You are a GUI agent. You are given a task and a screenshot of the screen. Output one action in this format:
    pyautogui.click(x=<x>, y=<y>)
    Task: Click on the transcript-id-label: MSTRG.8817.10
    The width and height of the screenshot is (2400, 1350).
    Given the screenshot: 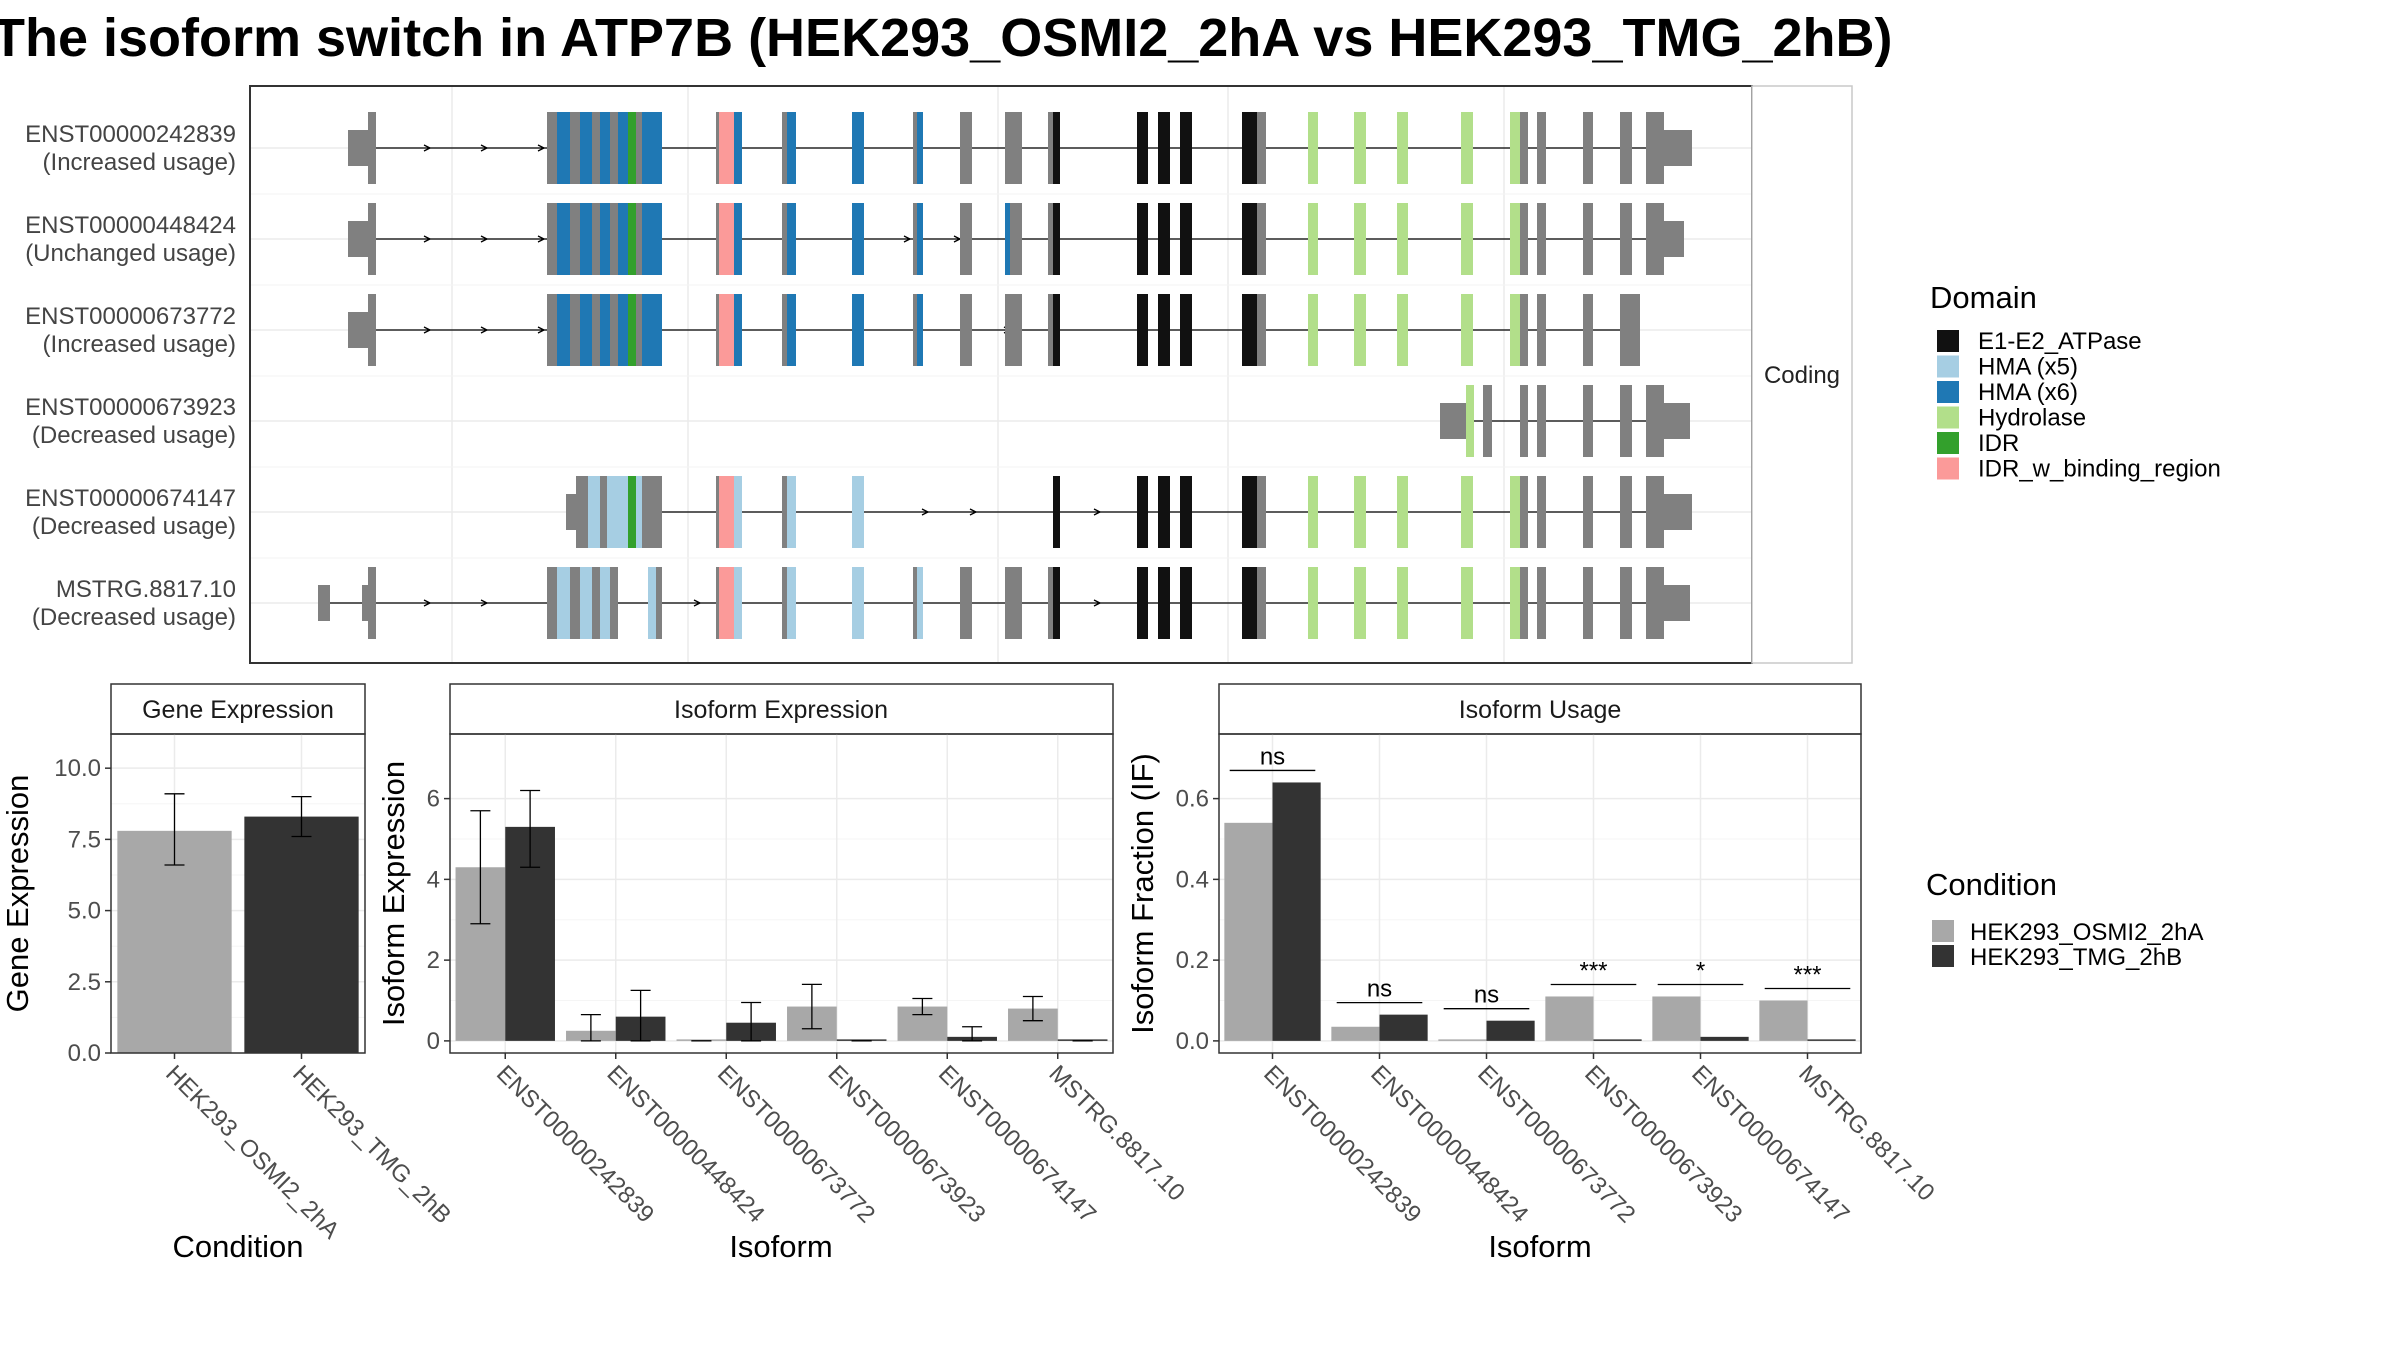 What is the action you would take?
    pyautogui.click(x=146, y=589)
    